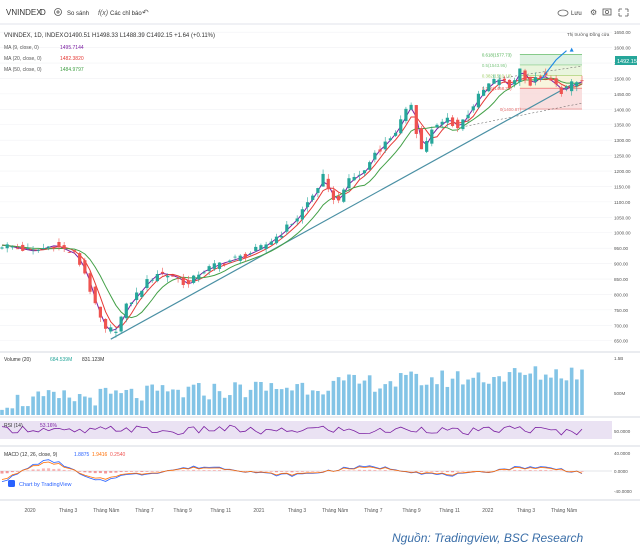  Describe the element at coordinates (145, 12) in the screenshot. I see `undo-icon: ↶` at that location.